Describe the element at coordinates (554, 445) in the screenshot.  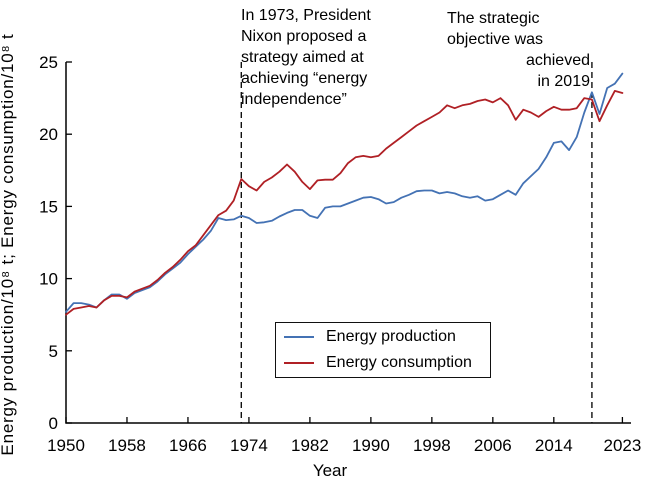
I see `x-tick-label: 2014` at that location.